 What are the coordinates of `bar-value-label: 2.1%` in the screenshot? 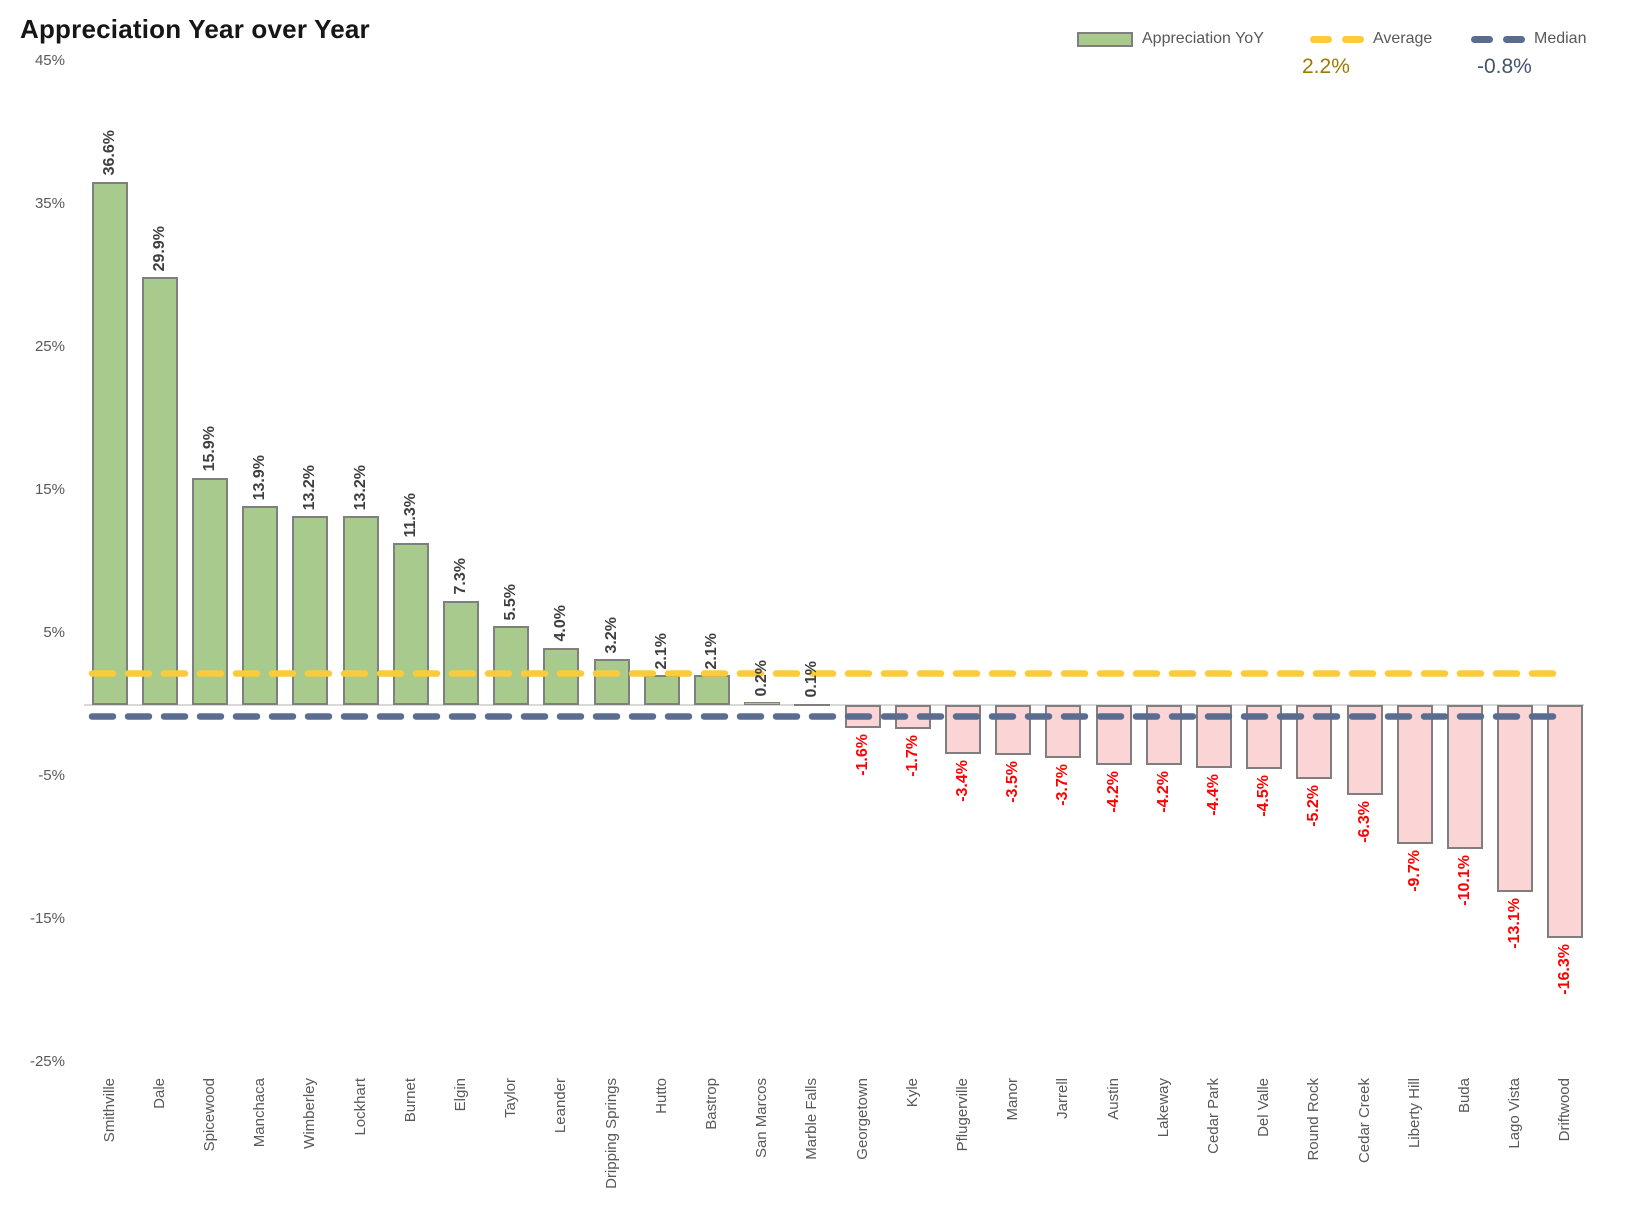 It's located at (661, 650).